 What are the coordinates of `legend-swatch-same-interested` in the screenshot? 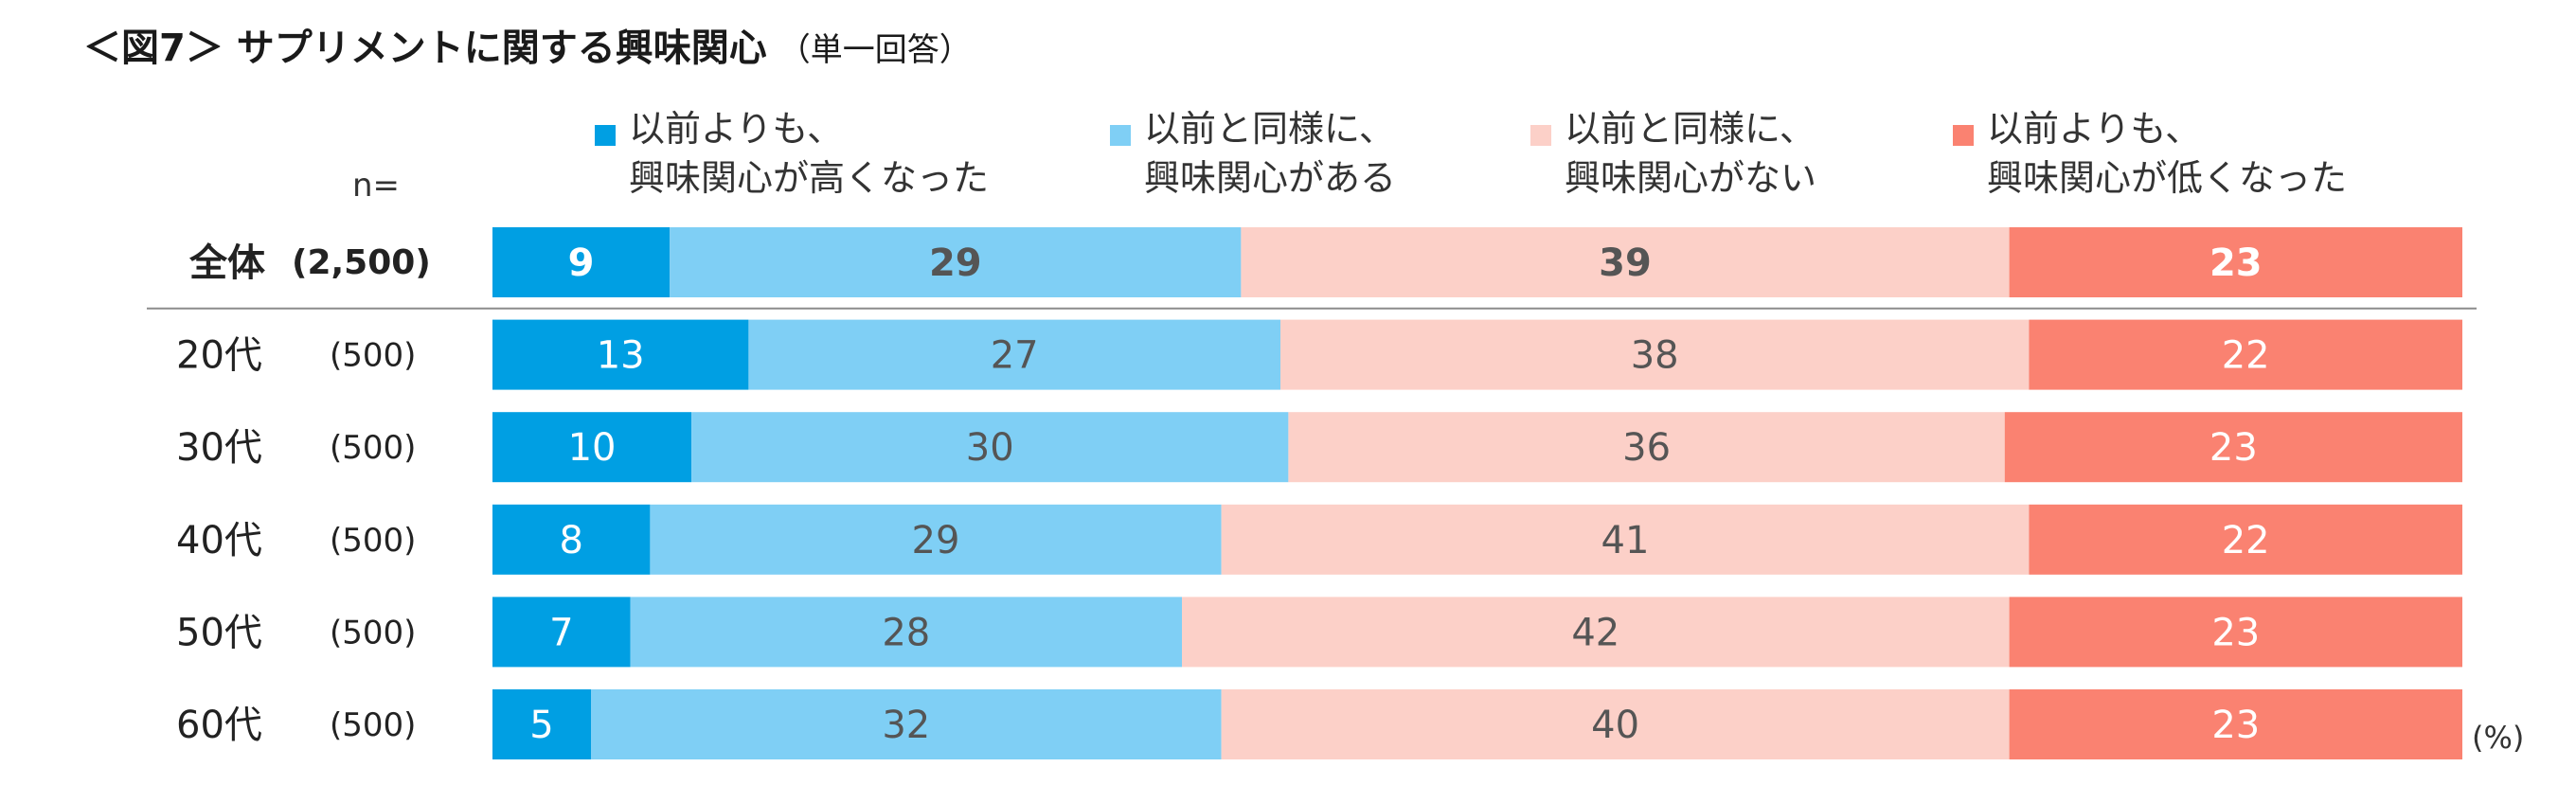 It's located at (1120, 135).